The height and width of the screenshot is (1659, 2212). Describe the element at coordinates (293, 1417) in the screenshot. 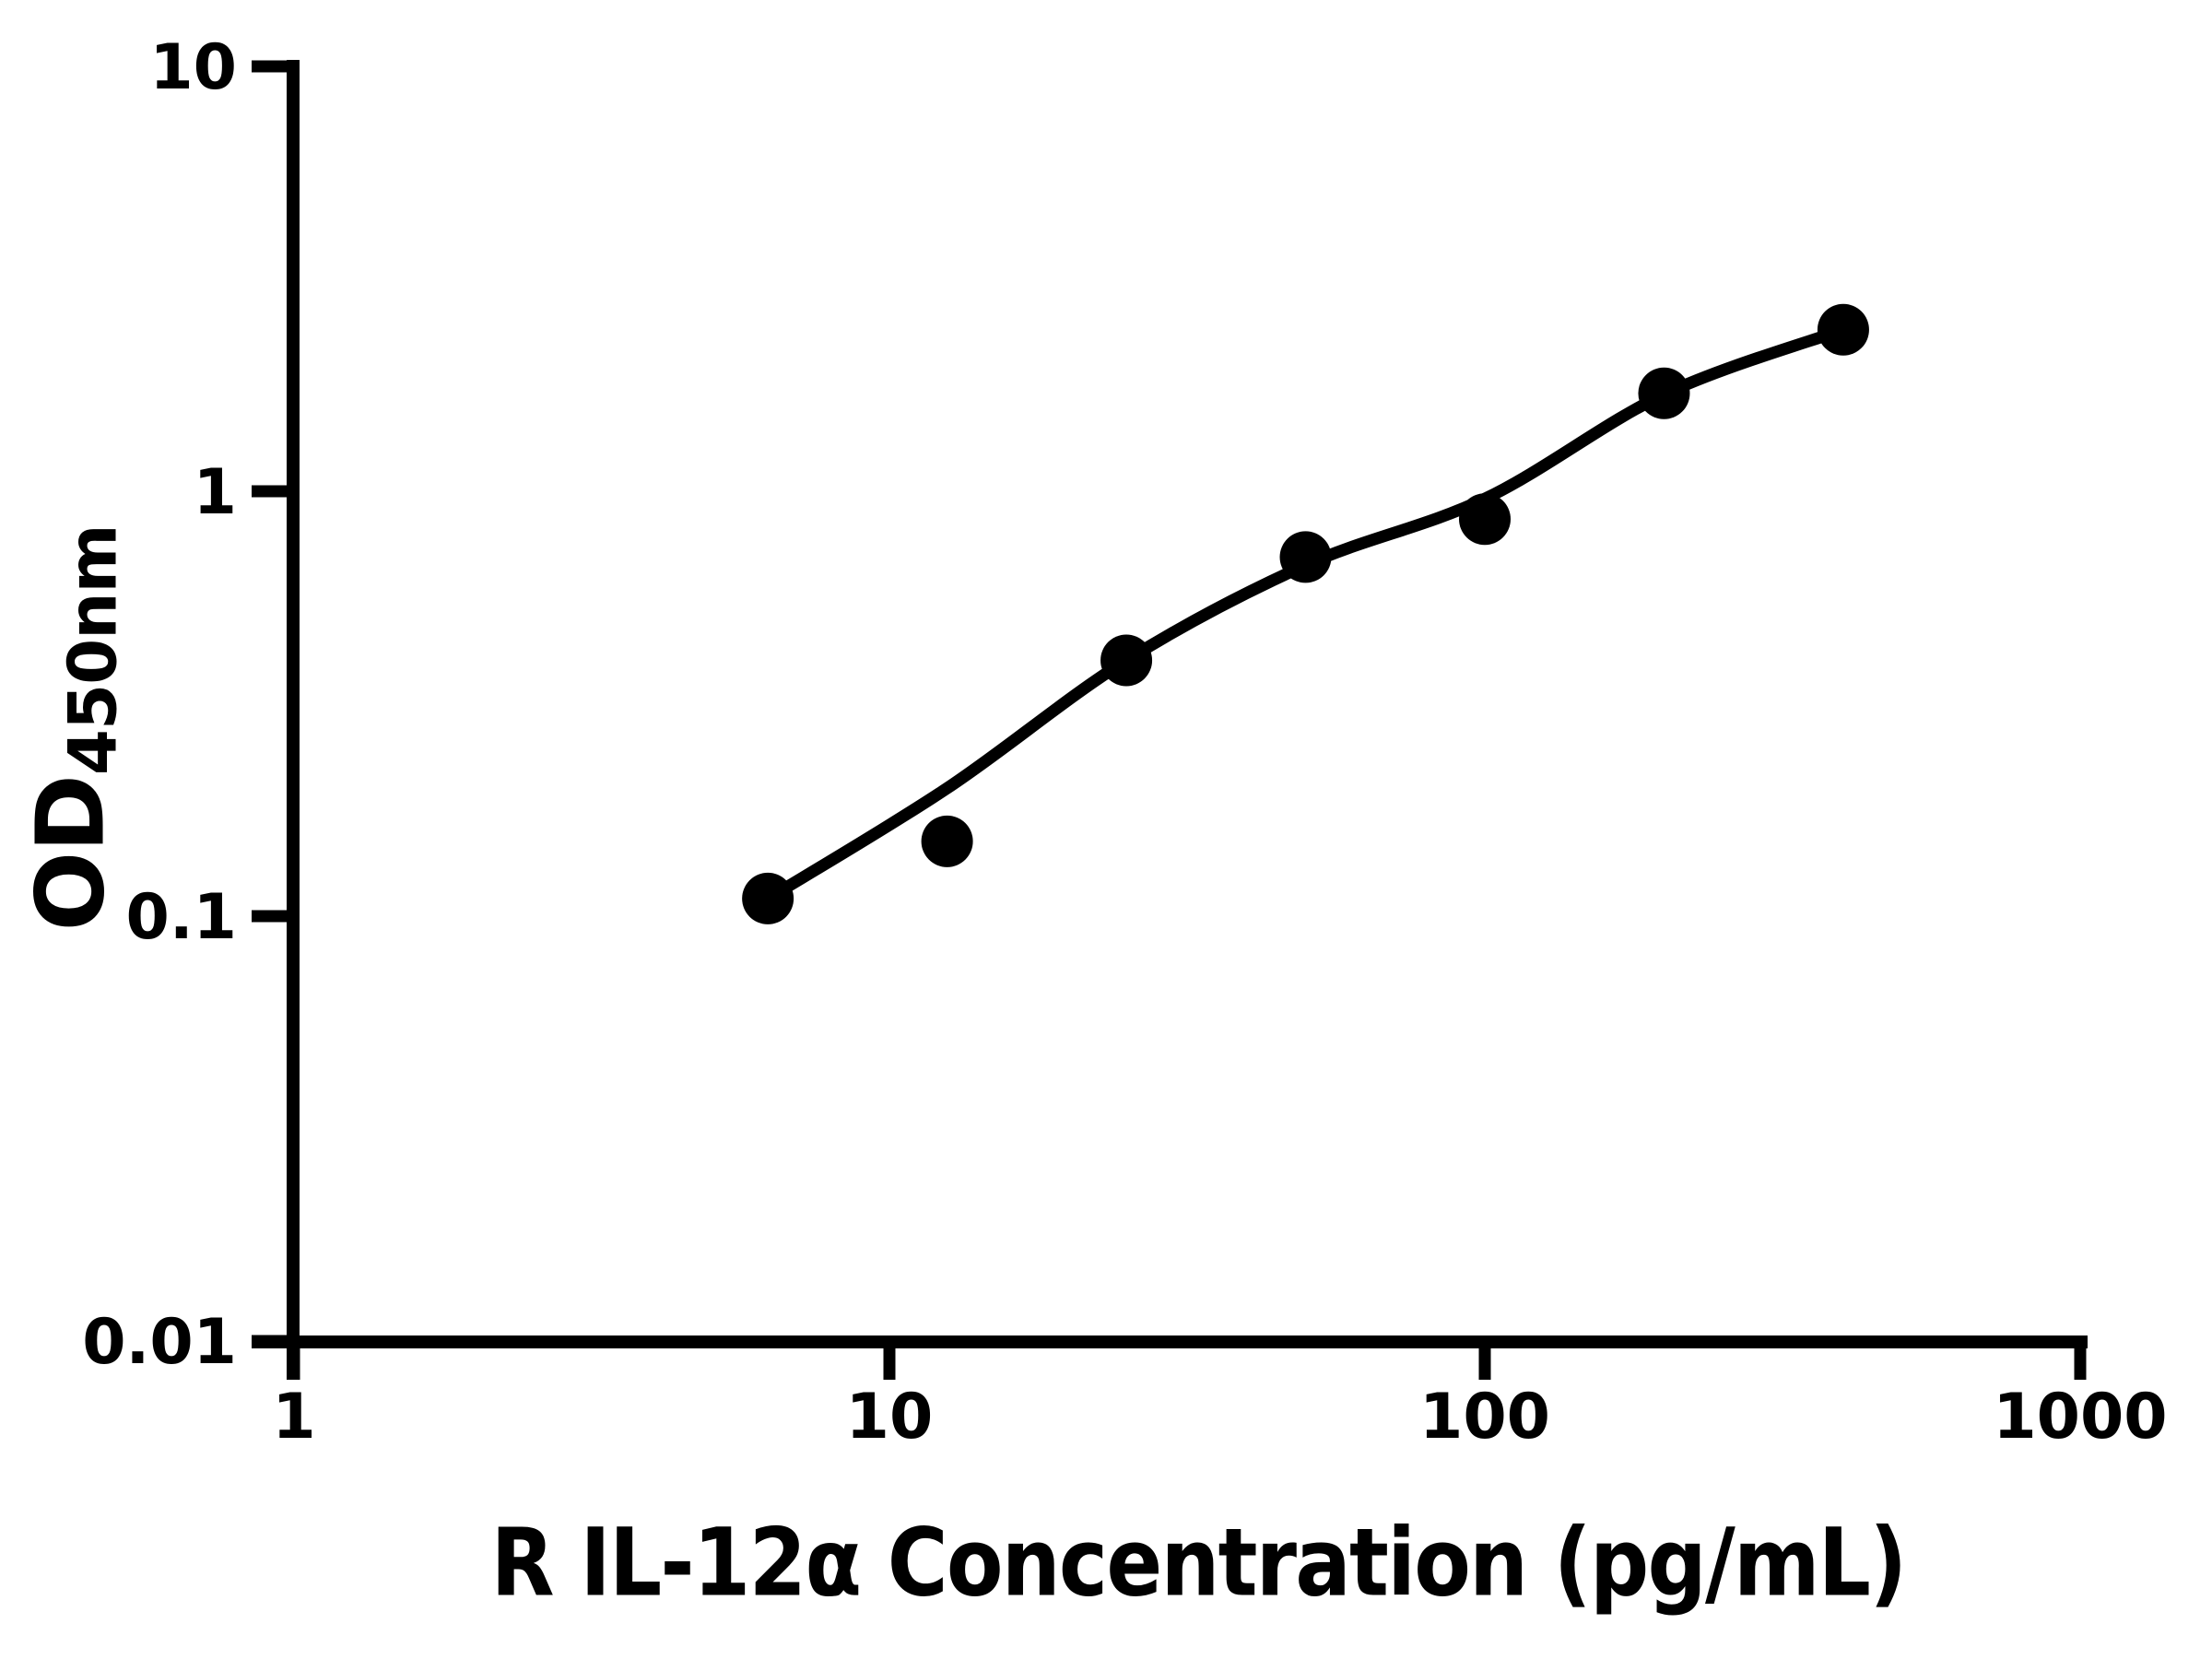

I see `x-tick-label: 1` at that location.